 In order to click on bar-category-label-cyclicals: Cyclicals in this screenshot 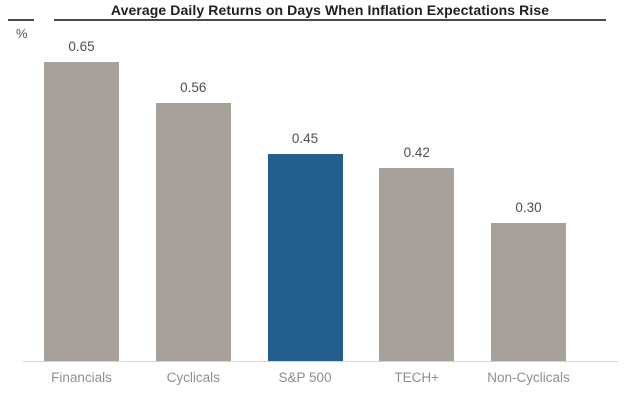, I will do `click(193, 377)`.